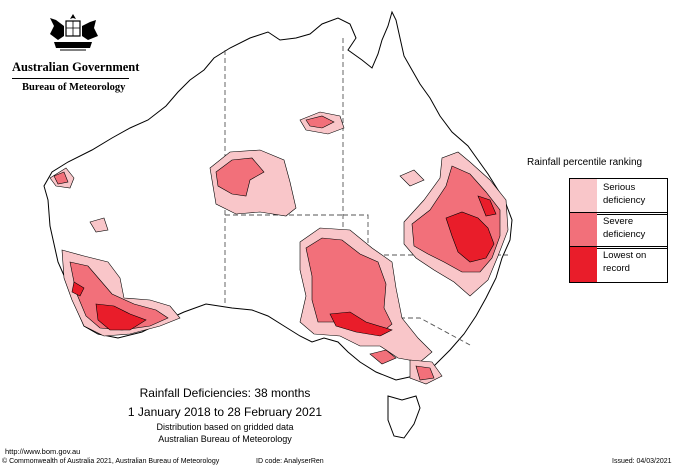  What do you see at coordinates (583, 196) in the screenshot?
I see `legend-swatch-serious` at bounding box center [583, 196].